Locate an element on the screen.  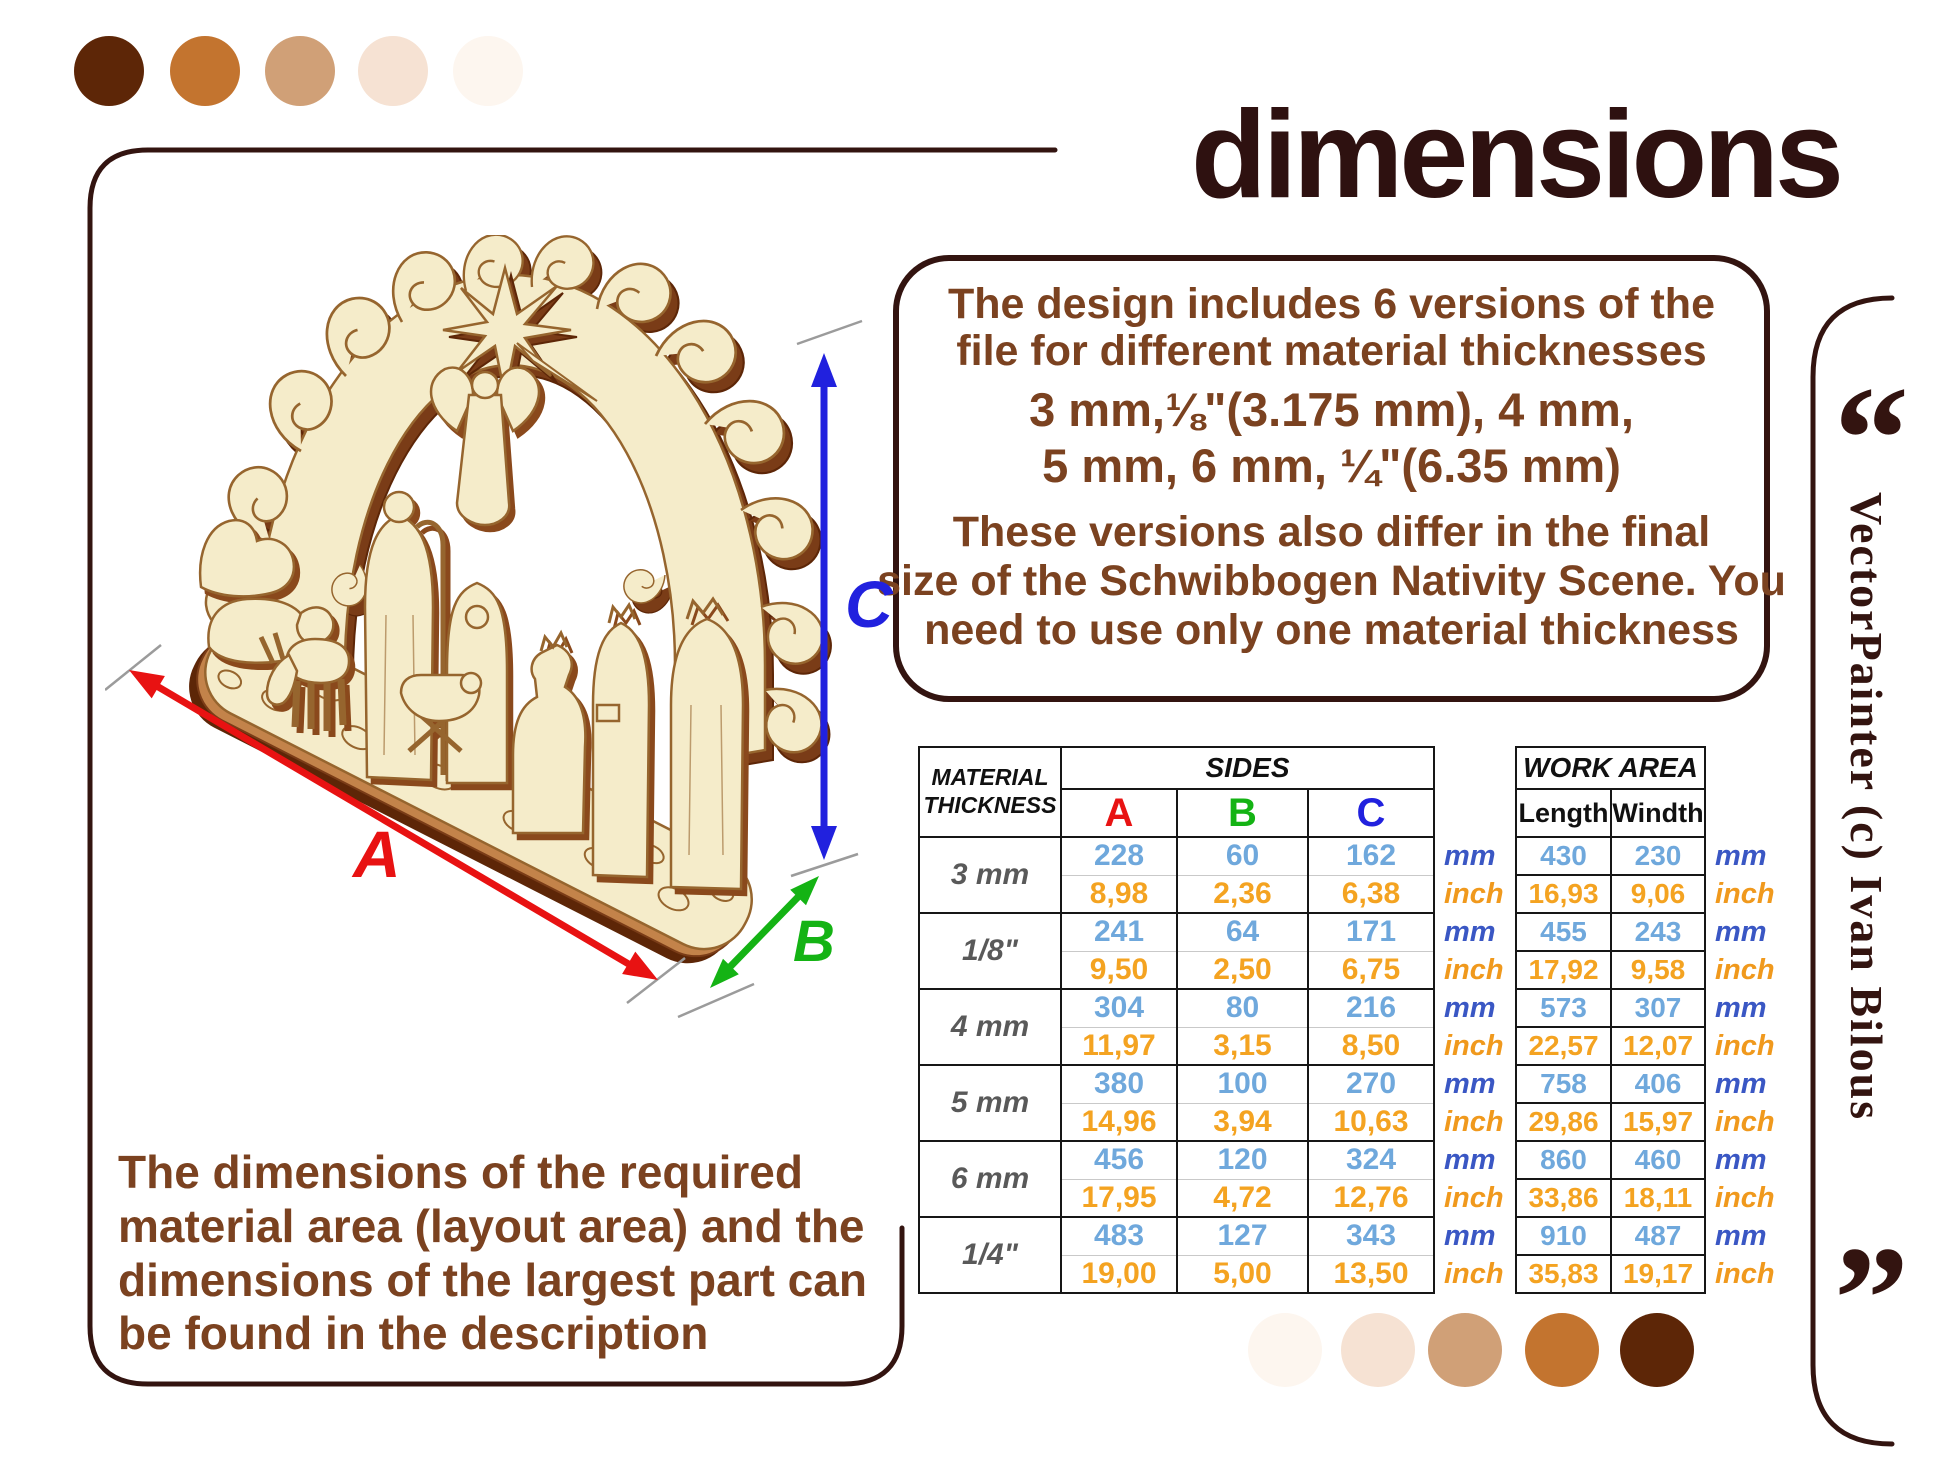
thickness-label: 5 mm is located at coordinates (990, 1103).